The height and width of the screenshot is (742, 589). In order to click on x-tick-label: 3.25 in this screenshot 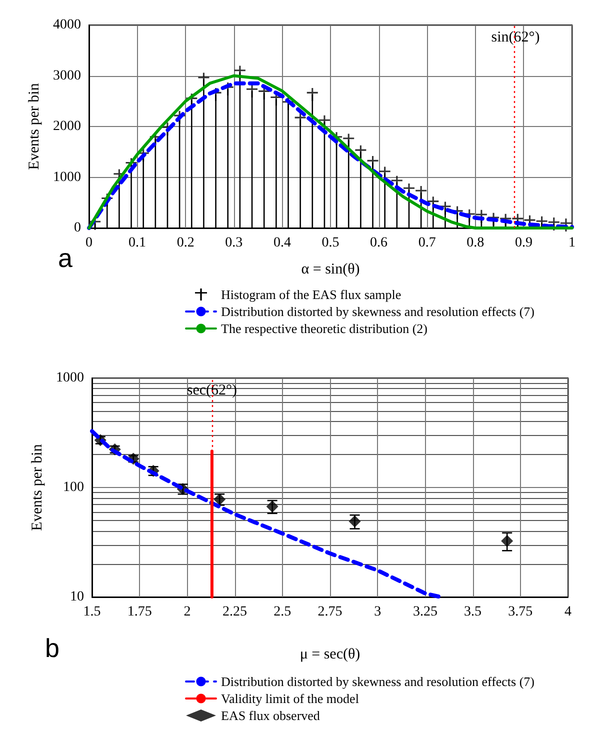, I will do `click(425, 612)`.